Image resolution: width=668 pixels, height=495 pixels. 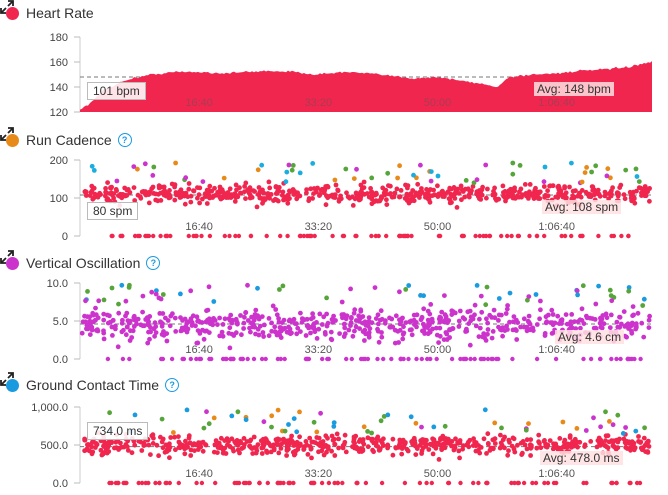 What do you see at coordinates (7, 7) in the screenshot?
I see `heart-rate-expand-icon` at bounding box center [7, 7].